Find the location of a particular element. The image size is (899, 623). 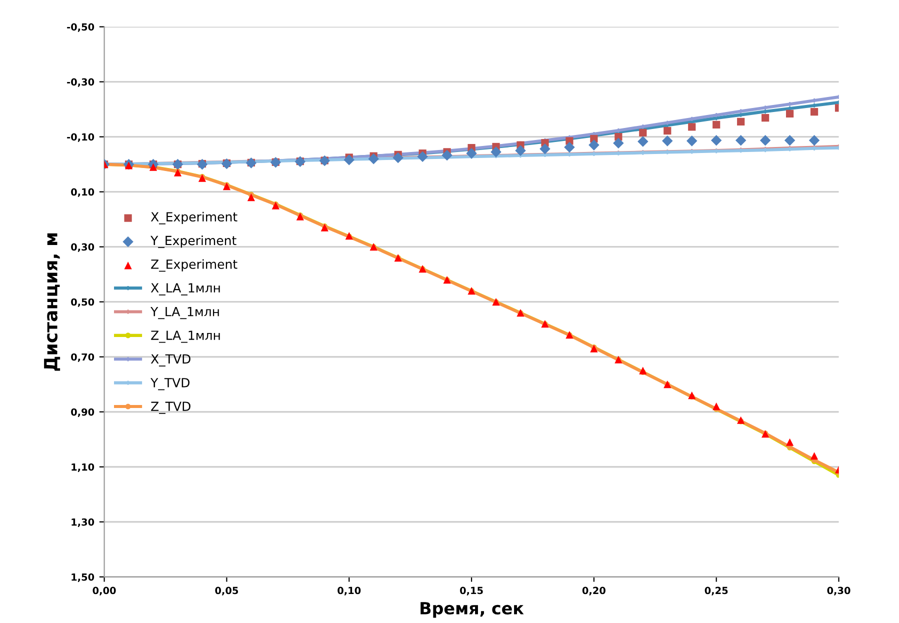

y-tick-label: -0,10 is located at coordinates (80, 137).